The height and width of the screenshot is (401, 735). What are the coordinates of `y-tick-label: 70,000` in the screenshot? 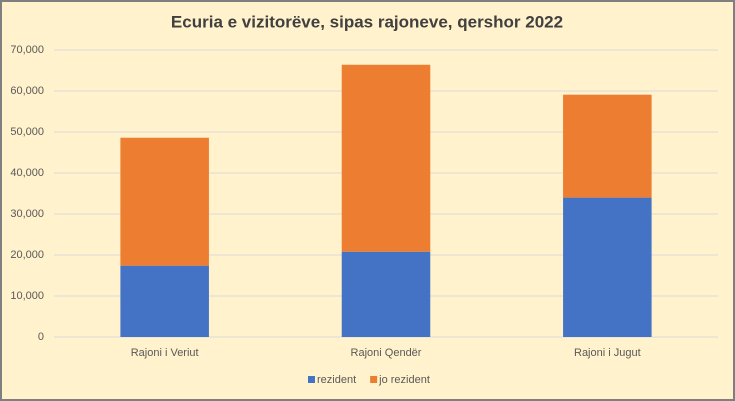 It's located at (27, 50).